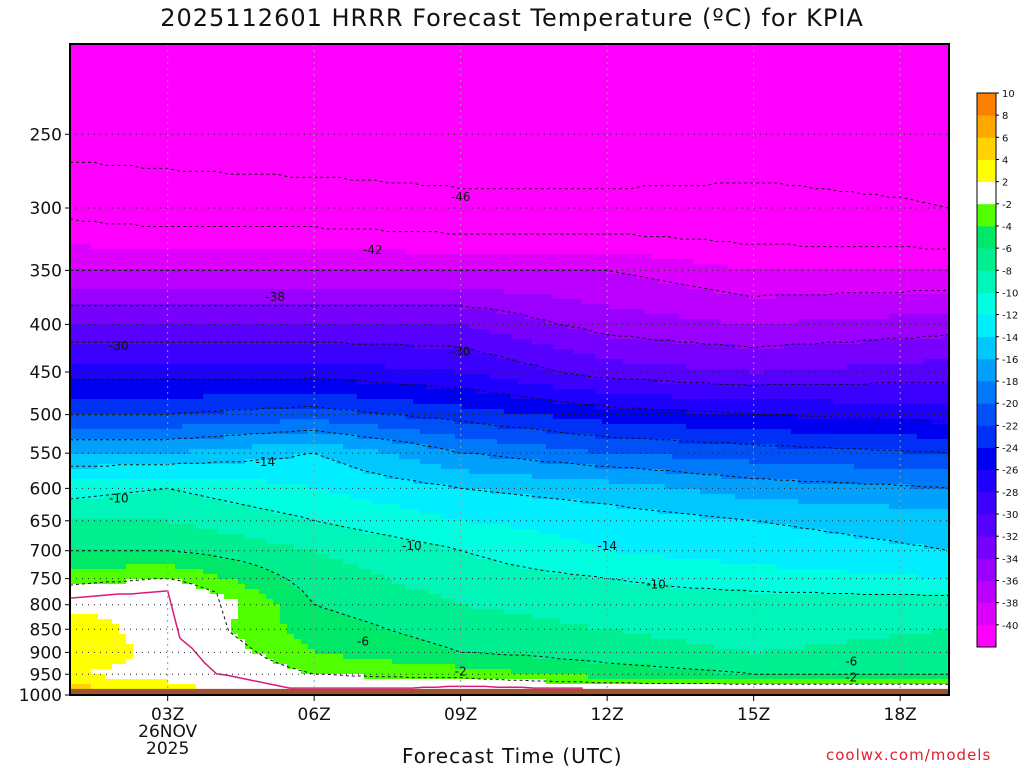  I want to click on colorbar-label: -22, so click(1010, 426).